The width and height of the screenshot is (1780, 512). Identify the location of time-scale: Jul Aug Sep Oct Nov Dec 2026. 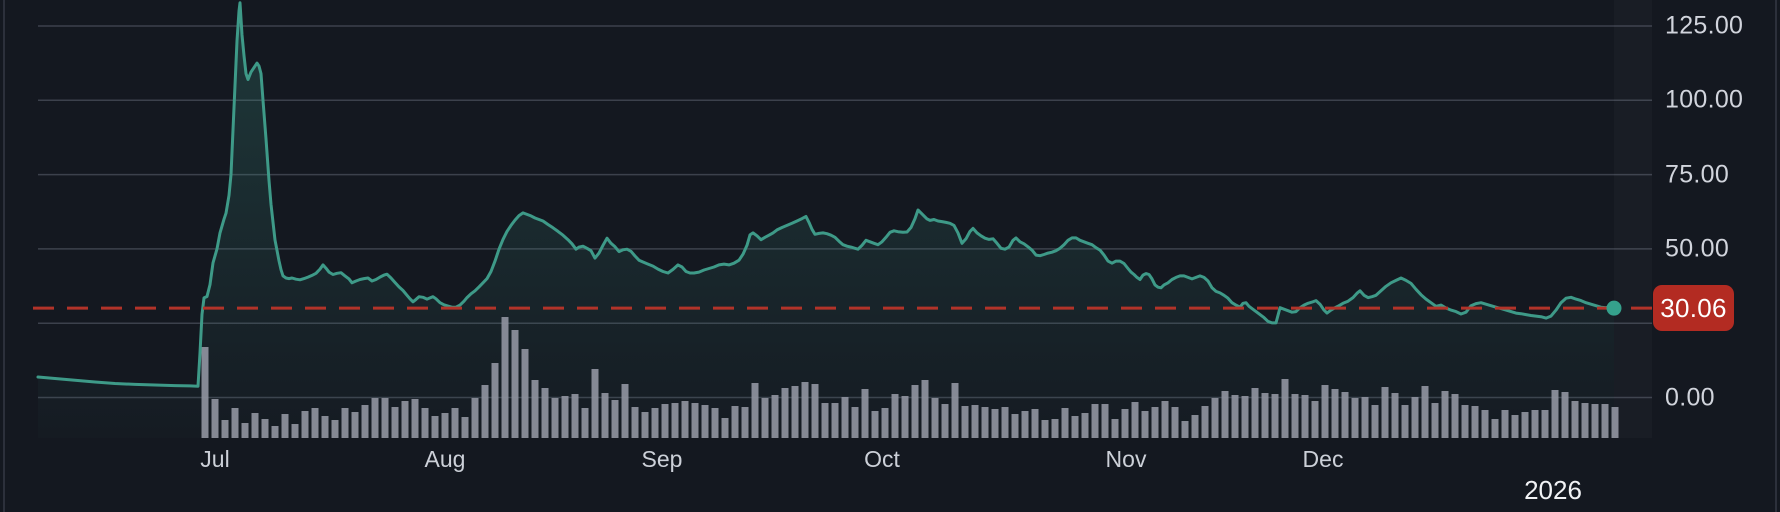
(890, 475).